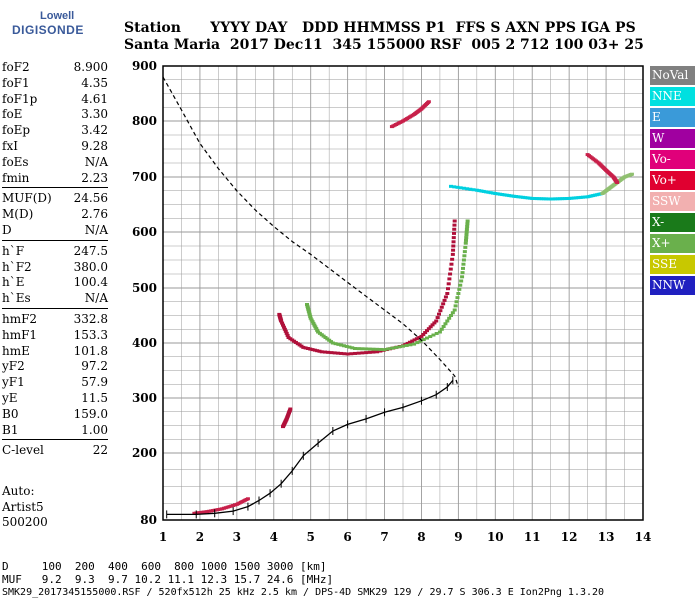  I want to click on legend-entry: X-, so click(672, 222).